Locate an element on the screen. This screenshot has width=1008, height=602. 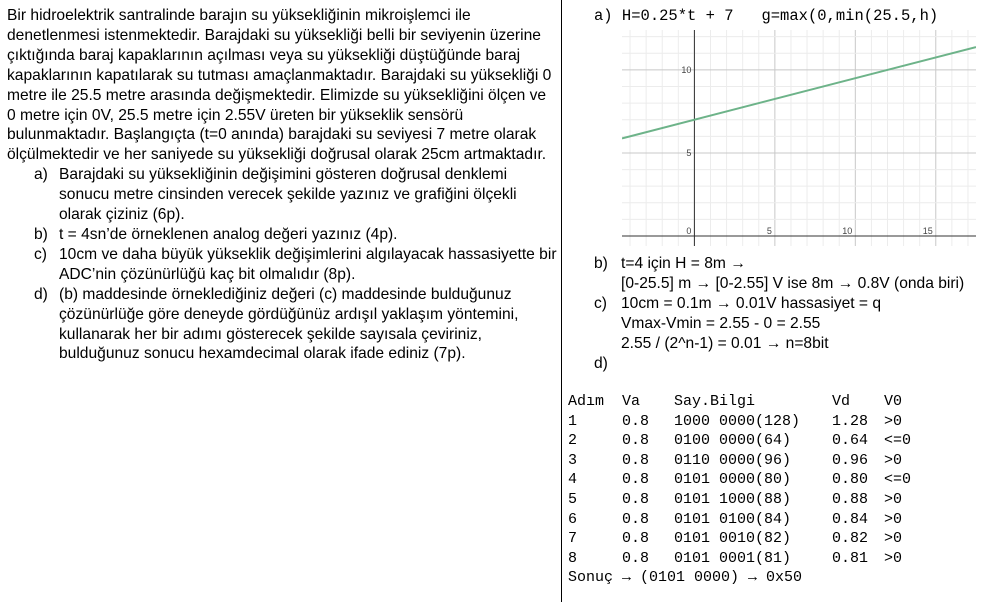
table-cell: 1000 0000(128) is located at coordinates (737, 421).